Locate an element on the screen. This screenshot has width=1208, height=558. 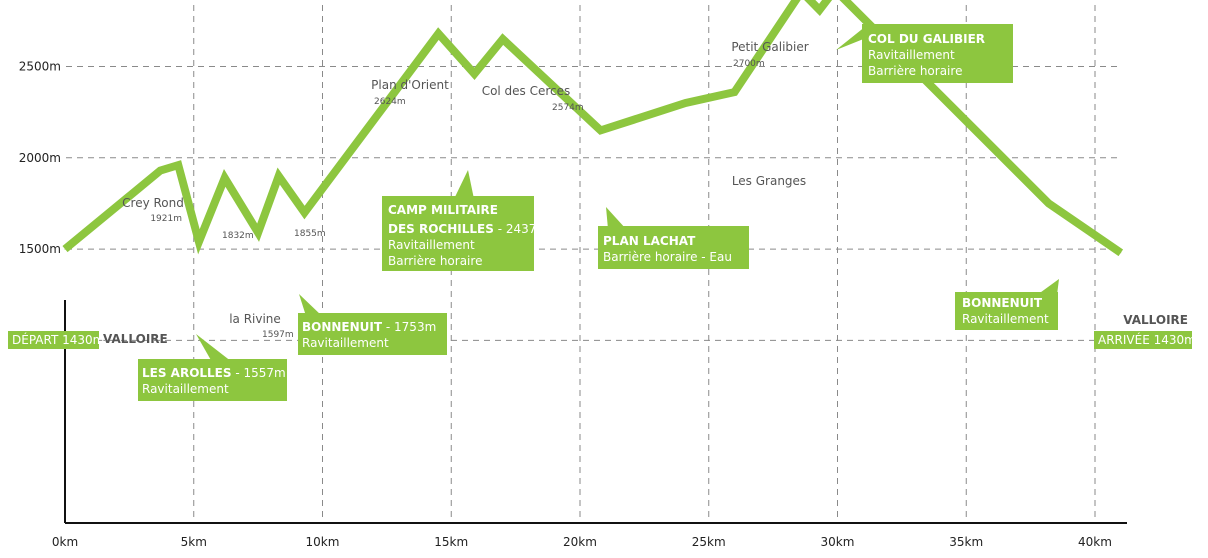
checkpoint-title-text-7: BONNENUIT is located at coordinates (1002, 303).